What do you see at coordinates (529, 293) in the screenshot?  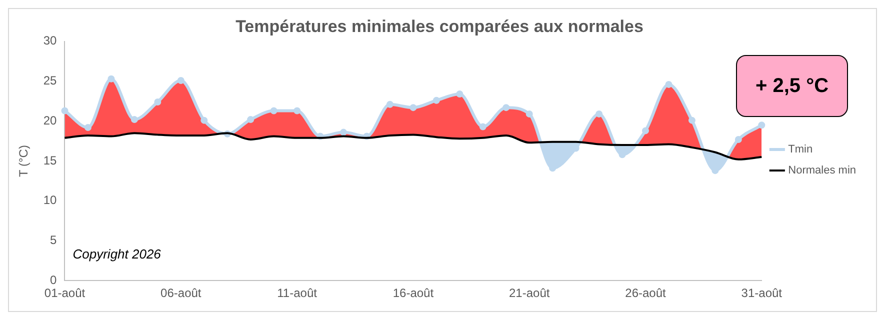 I see `x-tick-label: 21-août` at bounding box center [529, 293].